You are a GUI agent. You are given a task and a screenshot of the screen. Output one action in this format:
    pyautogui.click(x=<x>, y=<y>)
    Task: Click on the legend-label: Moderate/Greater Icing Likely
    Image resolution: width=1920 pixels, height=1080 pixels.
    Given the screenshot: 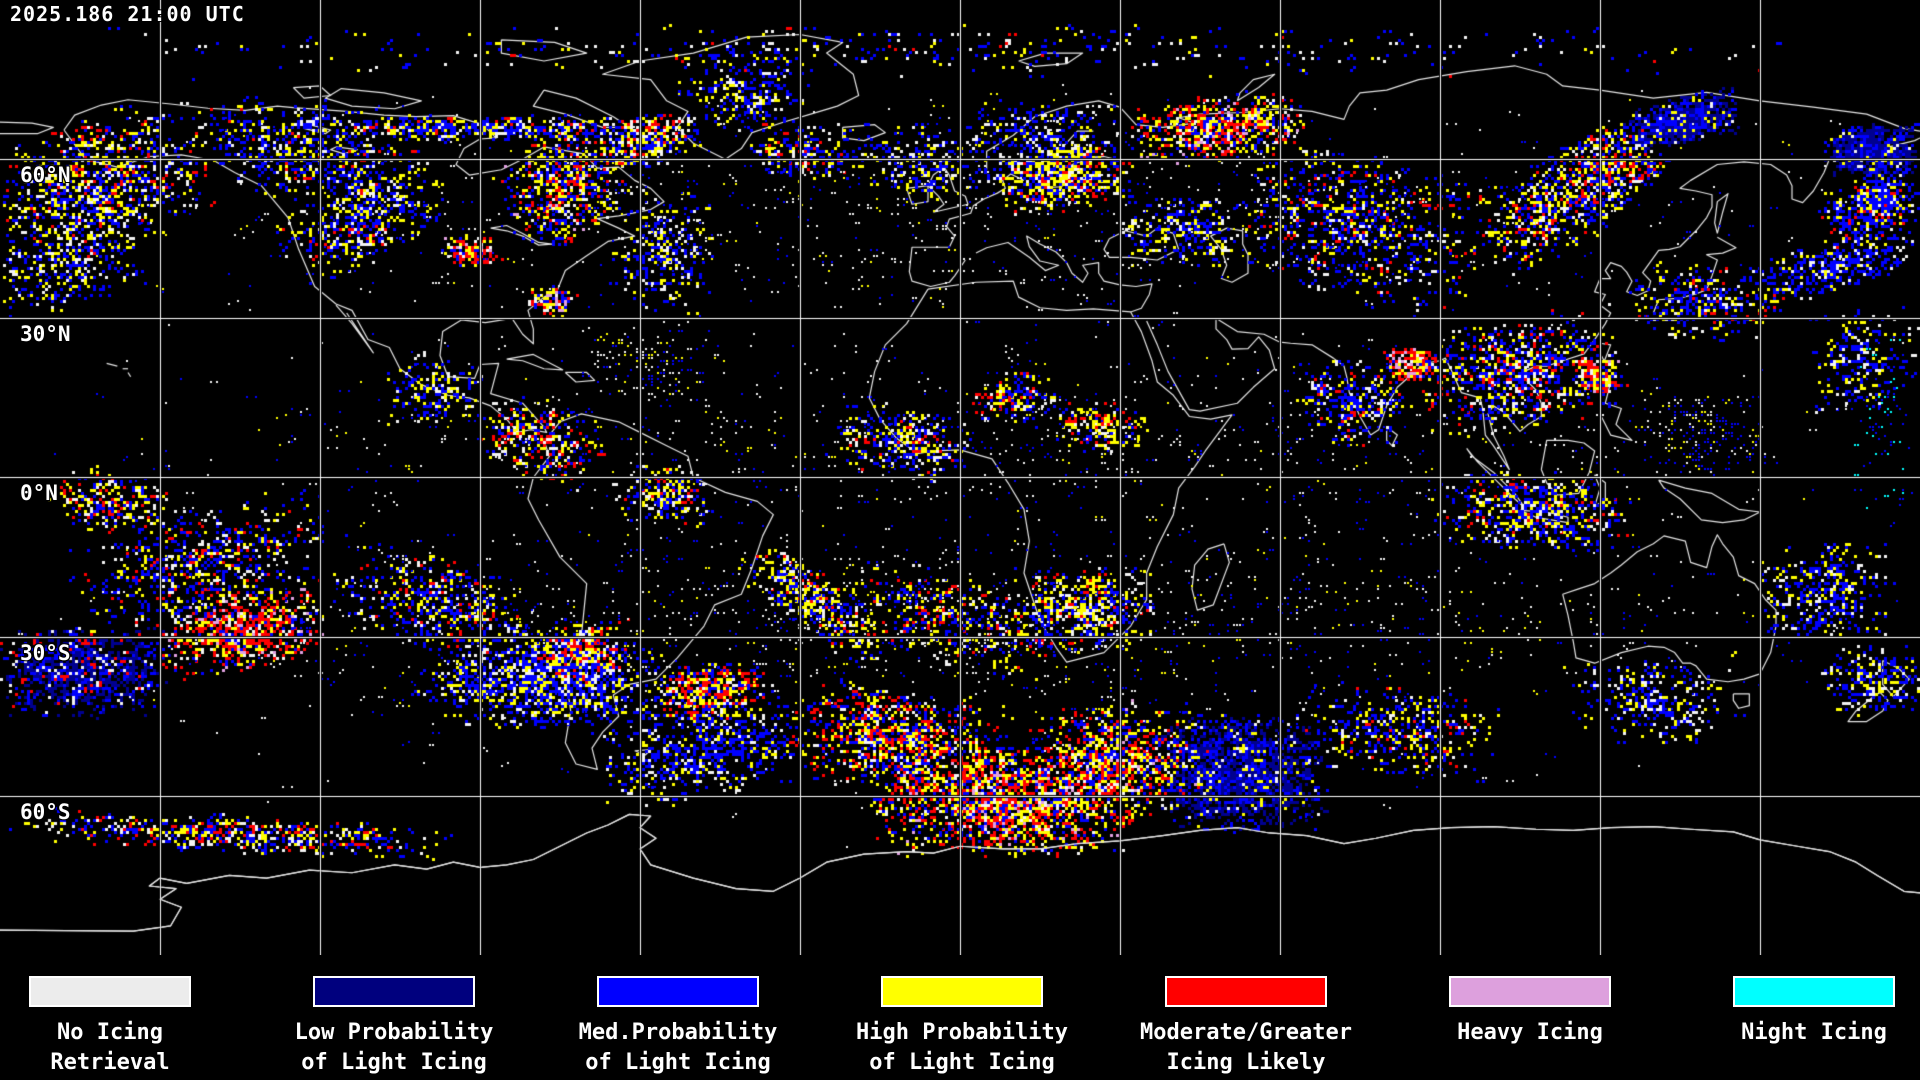 What is the action you would take?
    pyautogui.click(x=1246, y=1047)
    